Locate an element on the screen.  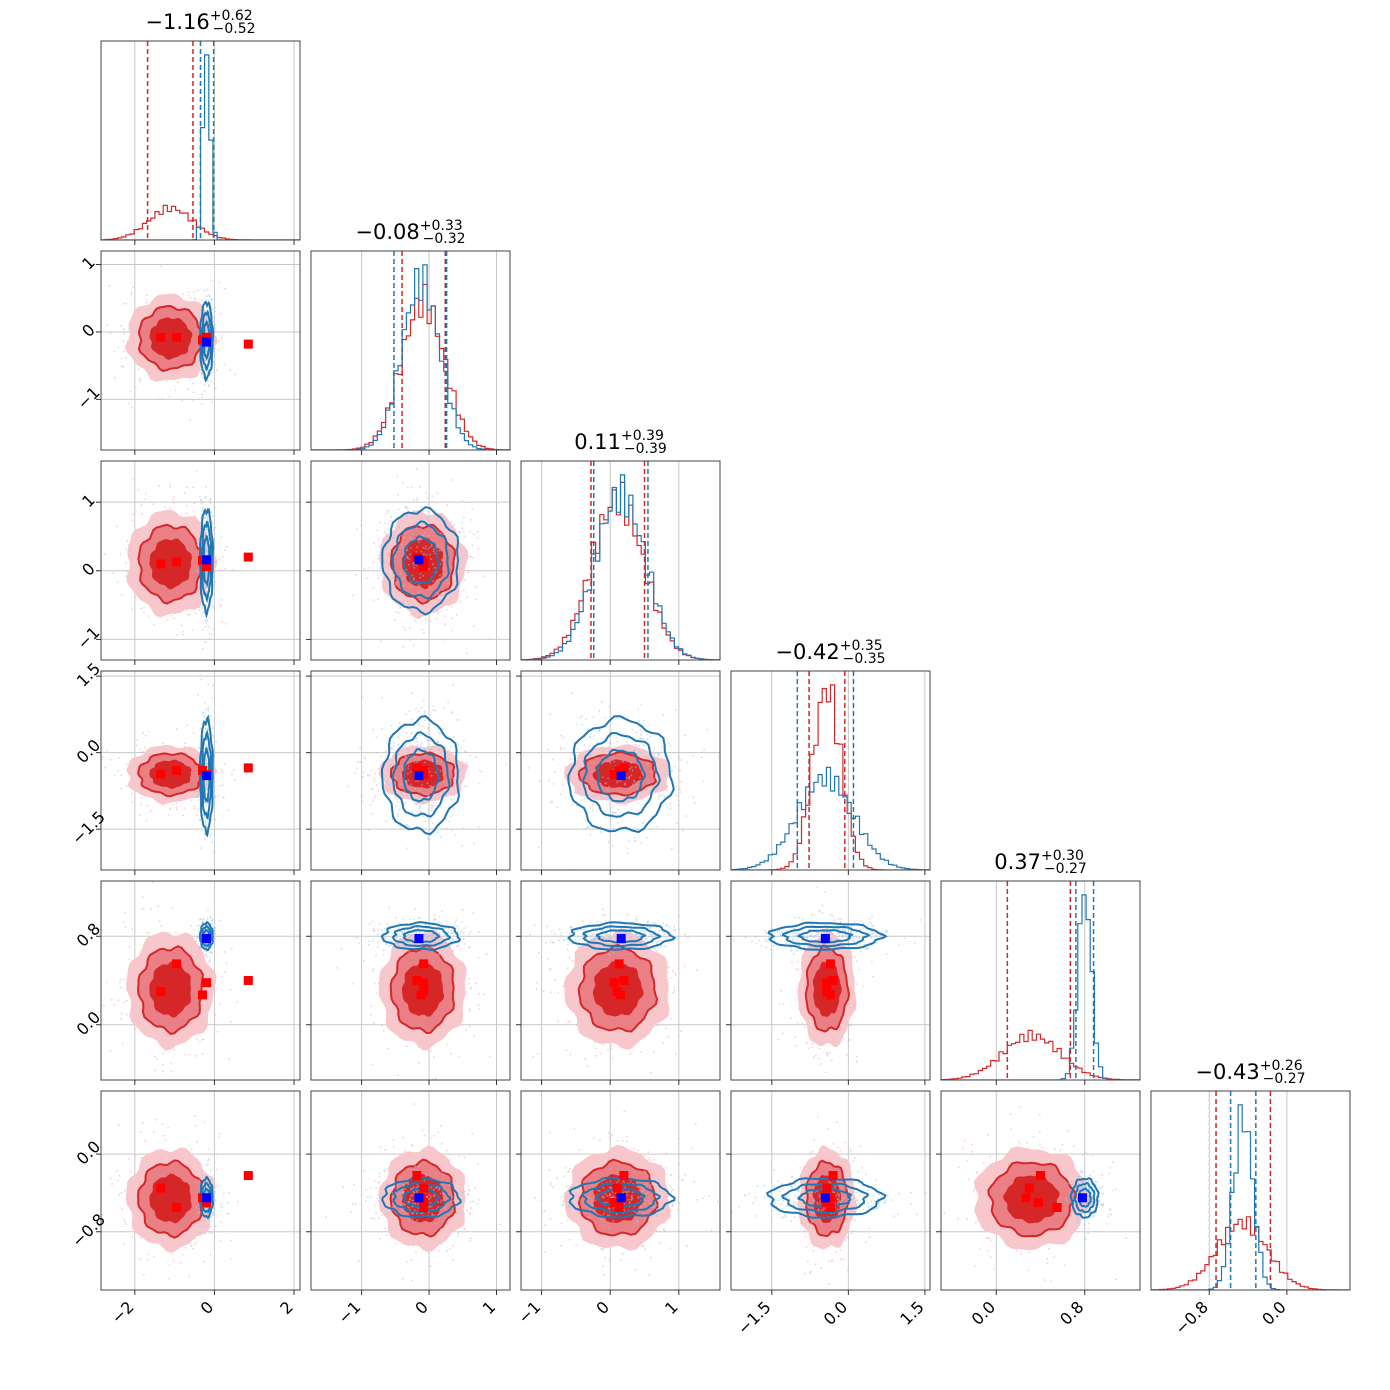
histogram-blue is located at coordinates (410, 357).